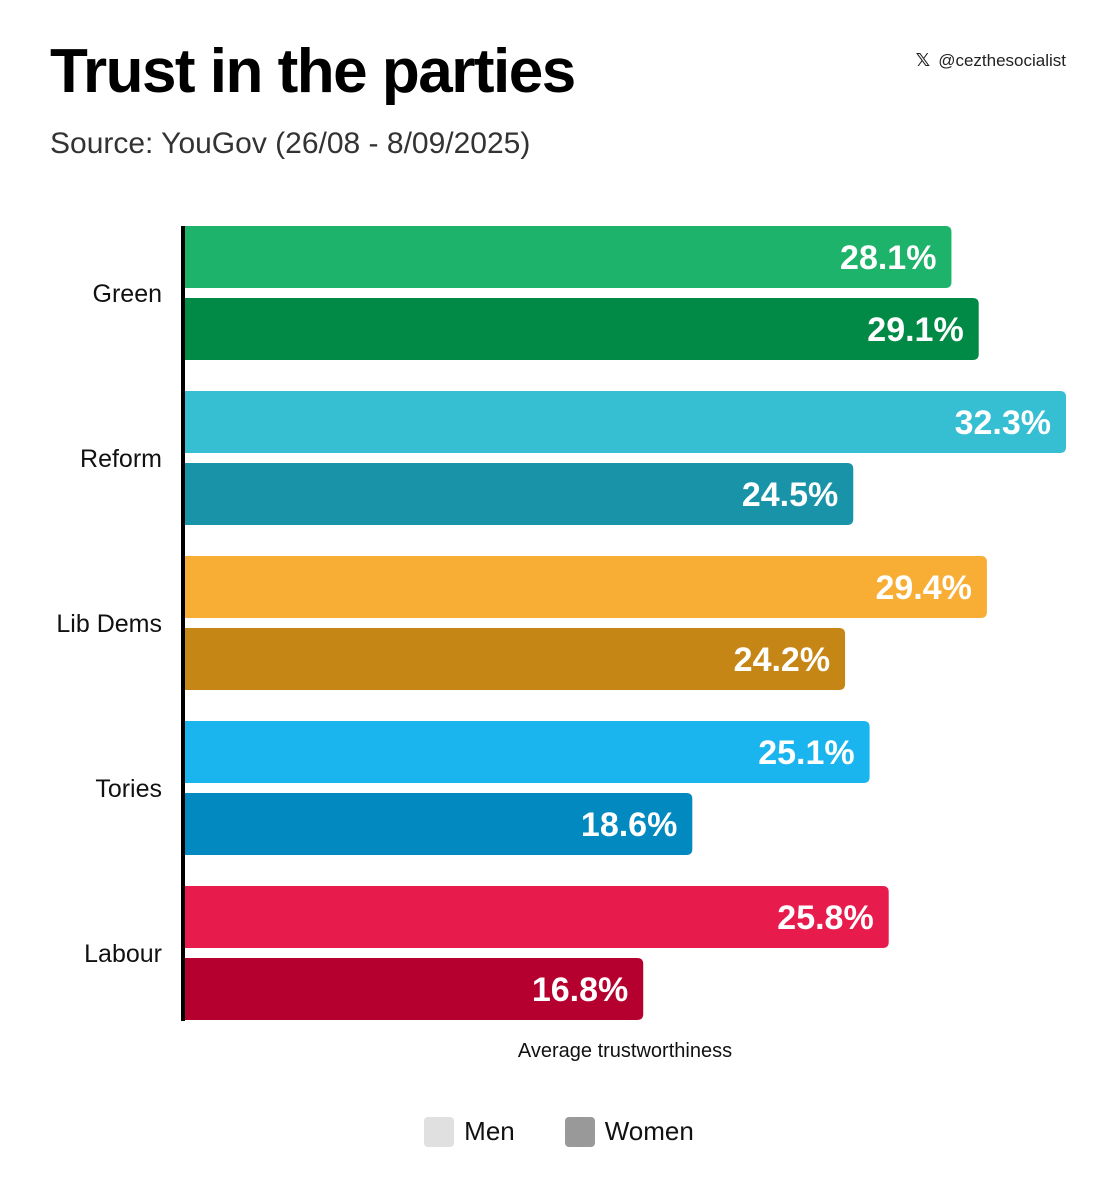 The height and width of the screenshot is (1200, 1118). I want to click on legend-swatch-men, so click(439, 1131).